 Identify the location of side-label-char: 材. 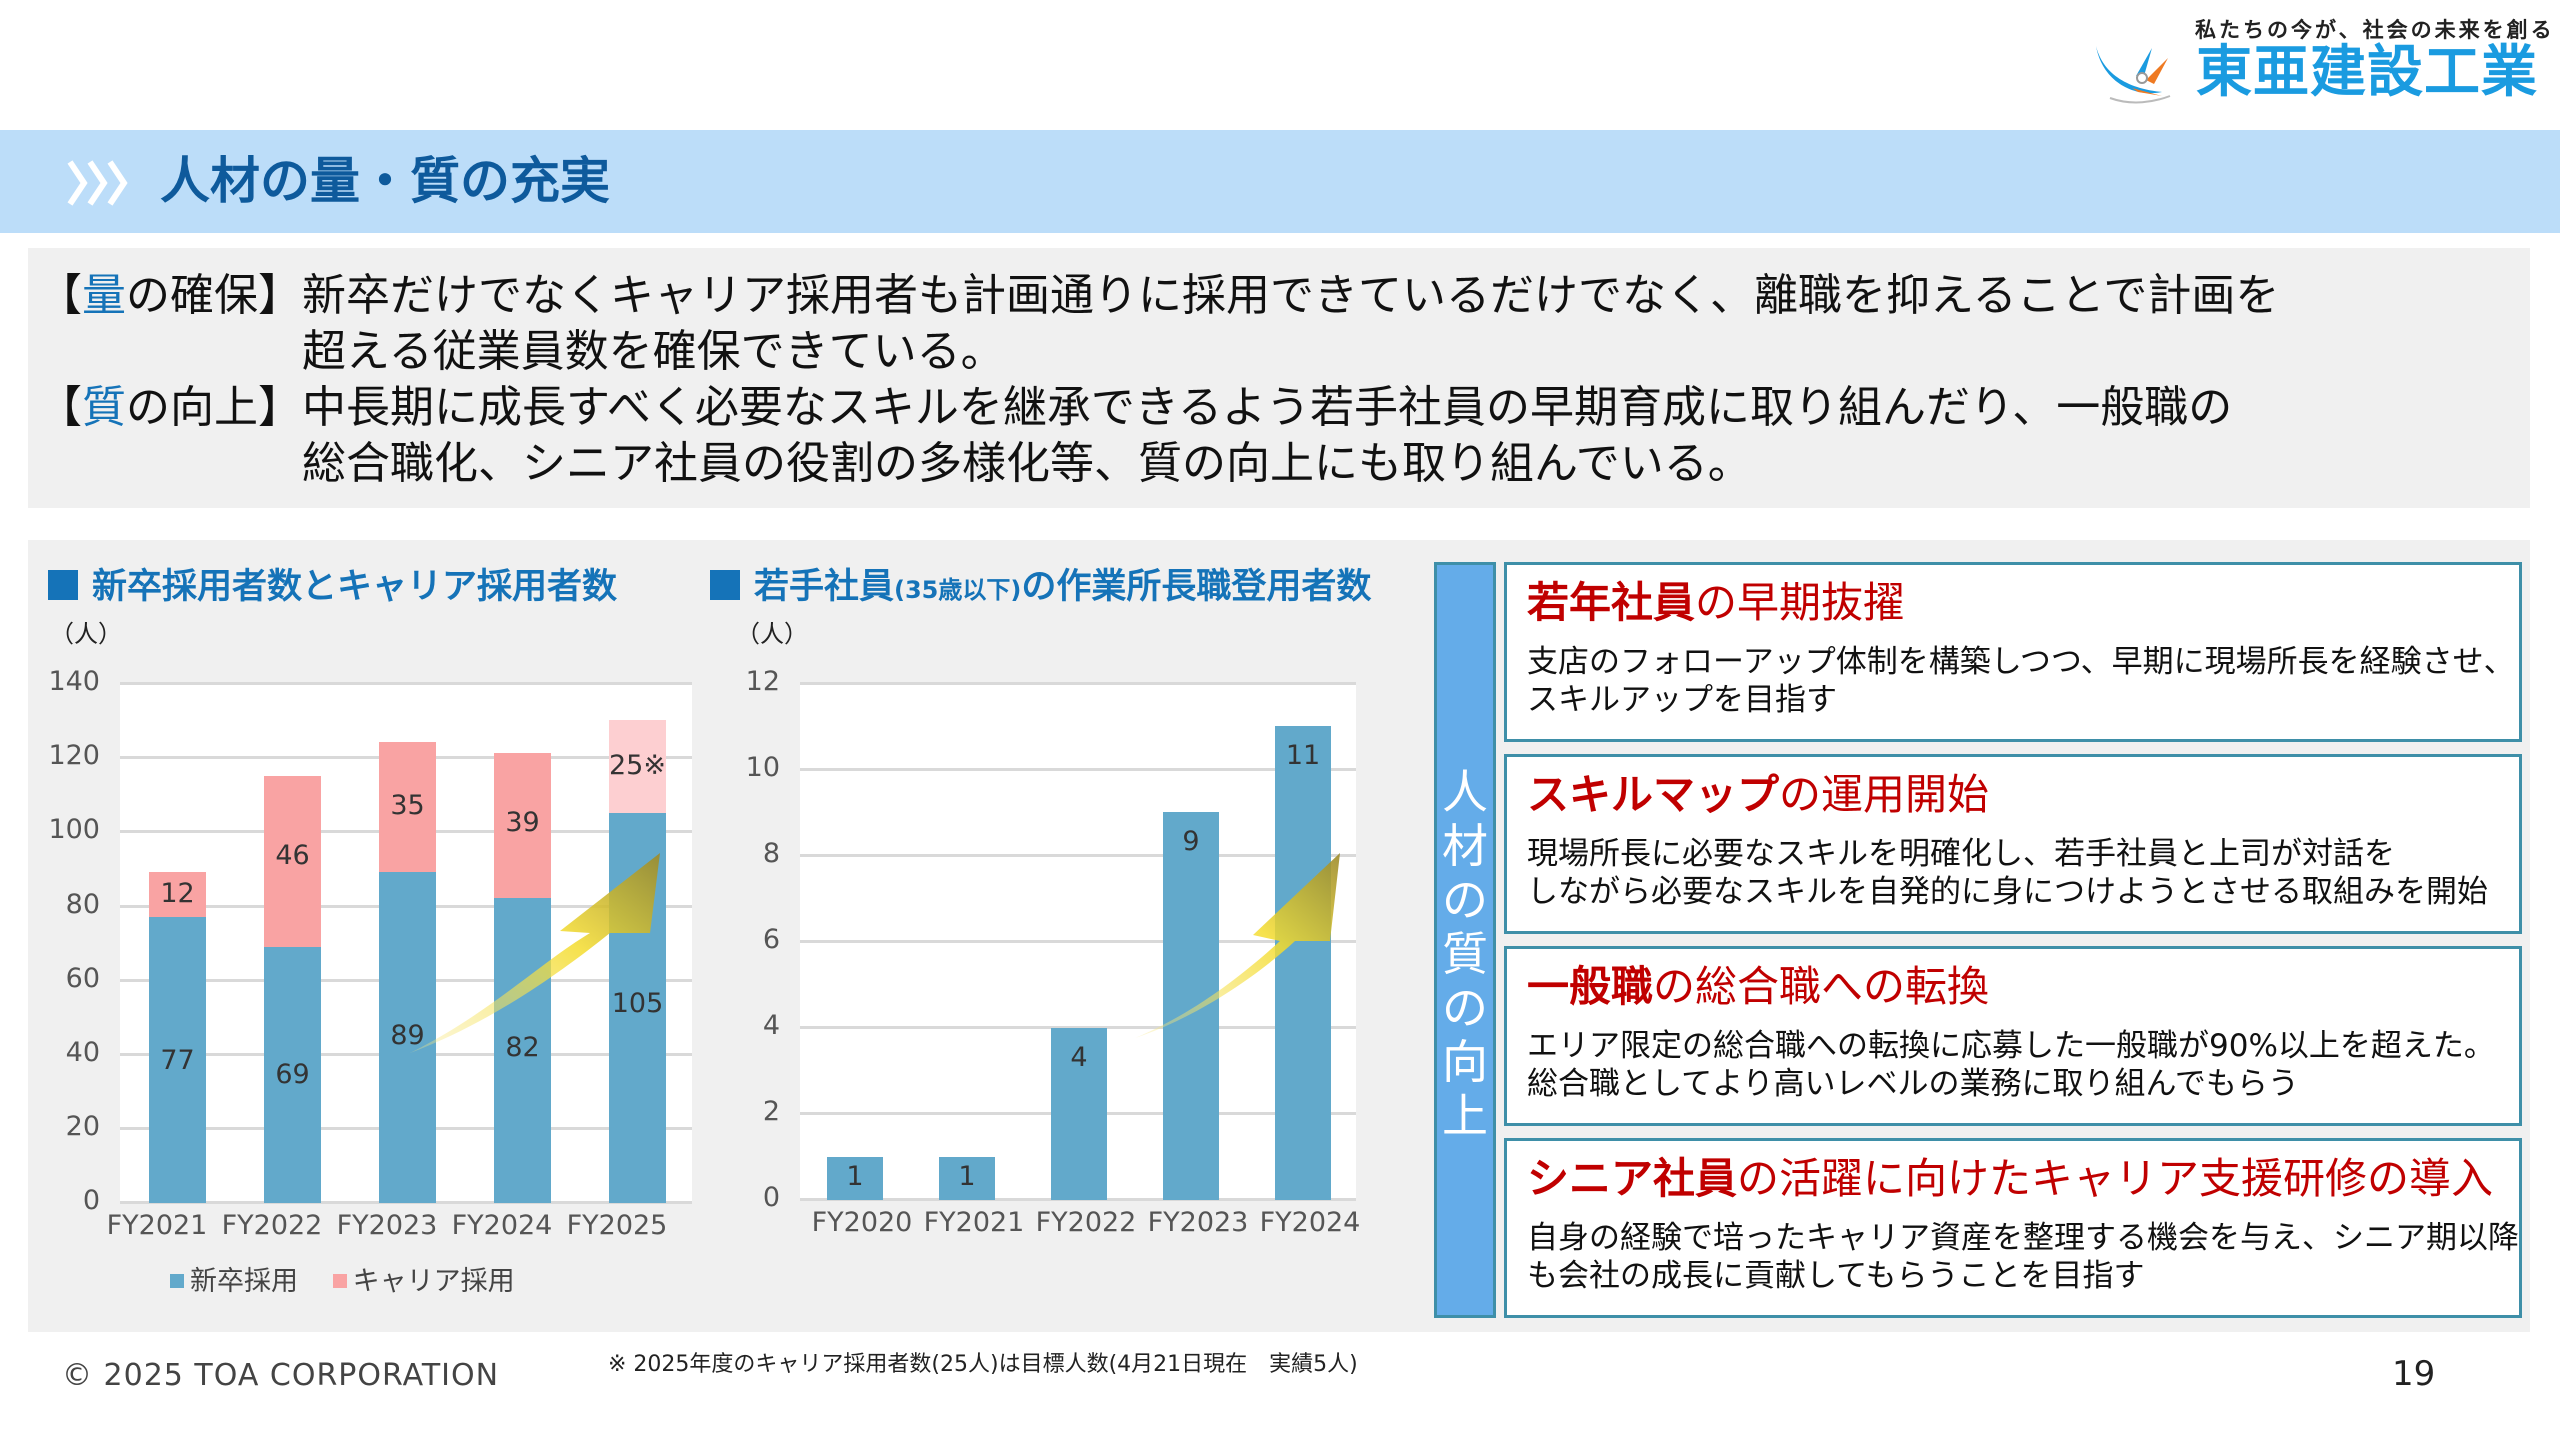
(1465, 846).